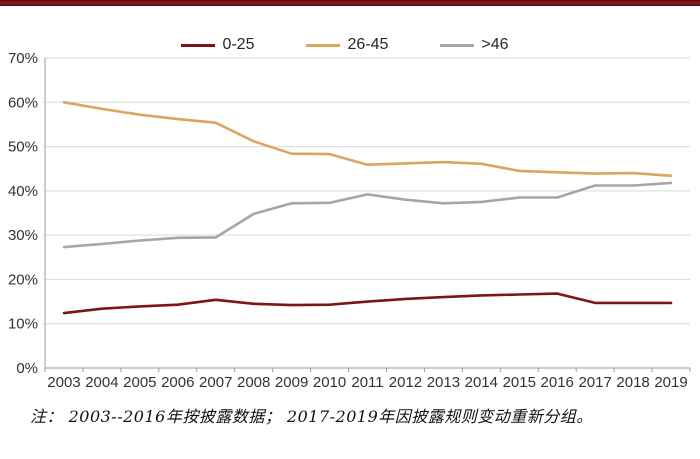 The height and width of the screenshot is (459, 700). I want to click on x-tick-label: 2014, so click(481, 382).